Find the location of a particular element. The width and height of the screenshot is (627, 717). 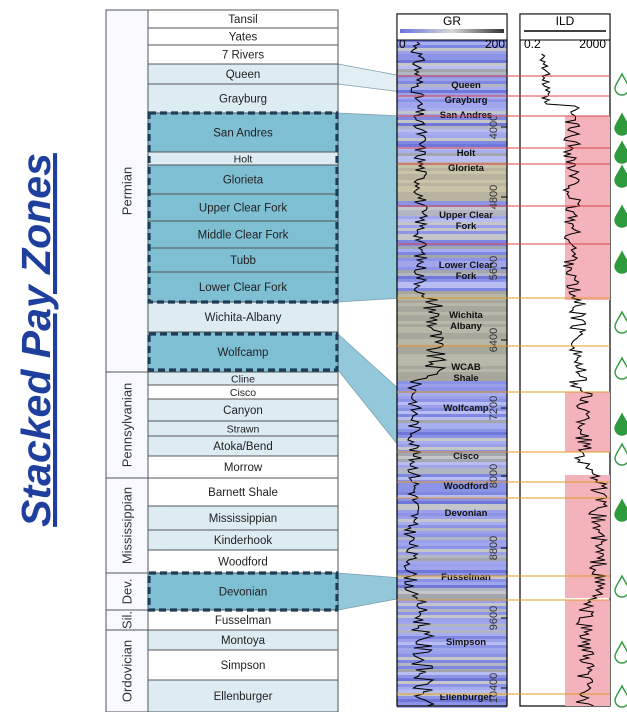

formation-label: Cline is located at coordinates (243, 379).